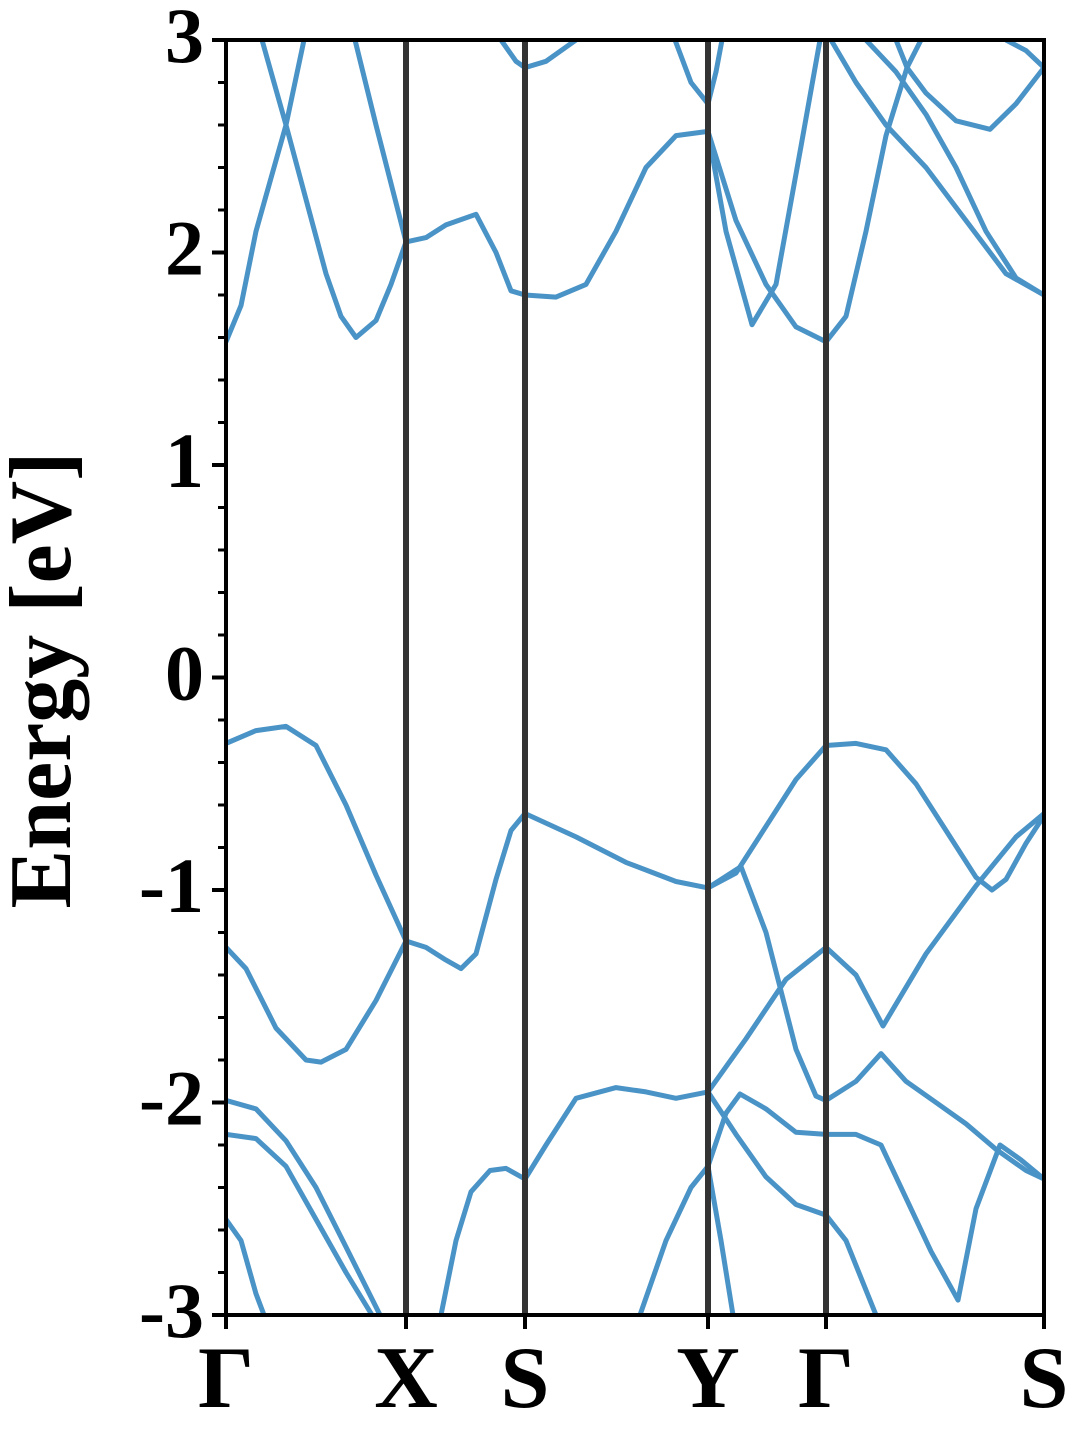  What do you see at coordinates (171, 1310) in the screenshot?
I see `y-tick-label: -3` at bounding box center [171, 1310].